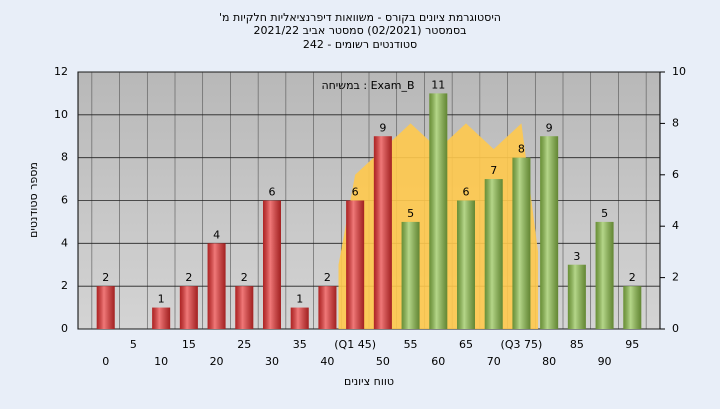 This screenshot has height=409, width=720. I want to click on x-tick-label: 25, so click(244, 344).